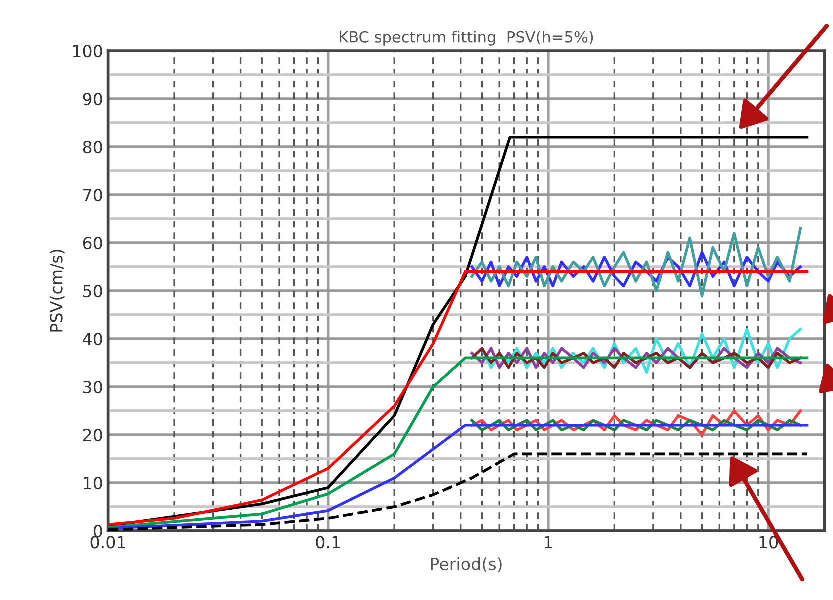 The width and height of the screenshot is (833, 600). Describe the element at coordinates (92, 243) in the screenshot. I see `y-tick-label: 60` at that location.